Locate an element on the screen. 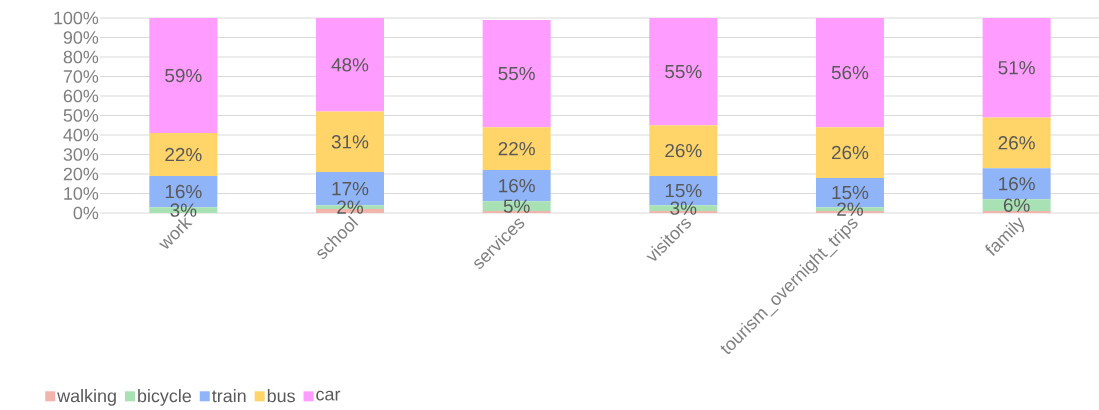 The image size is (1099, 410). legend-label: walking is located at coordinates (86, 397).